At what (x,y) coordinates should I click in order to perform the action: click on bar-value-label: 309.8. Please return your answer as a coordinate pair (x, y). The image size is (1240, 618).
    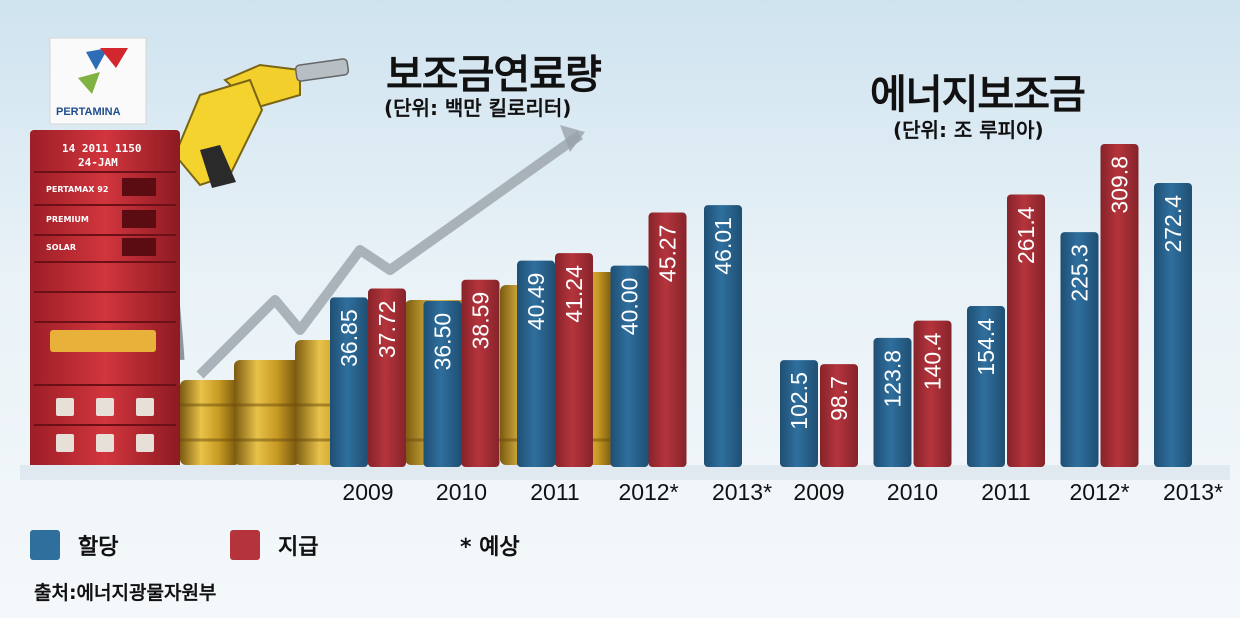
    Looking at the image, I should click on (1120, 185).